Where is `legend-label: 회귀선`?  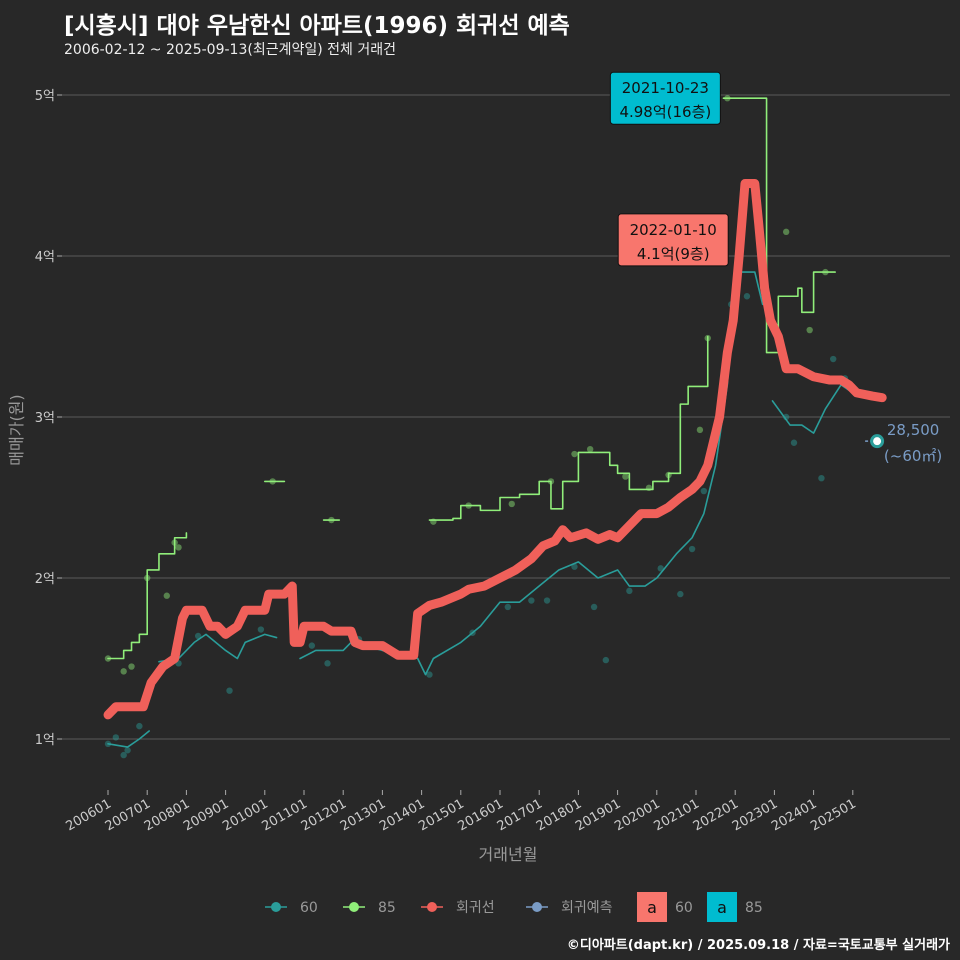
legend-label: 회귀선 is located at coordinates (475, 908).